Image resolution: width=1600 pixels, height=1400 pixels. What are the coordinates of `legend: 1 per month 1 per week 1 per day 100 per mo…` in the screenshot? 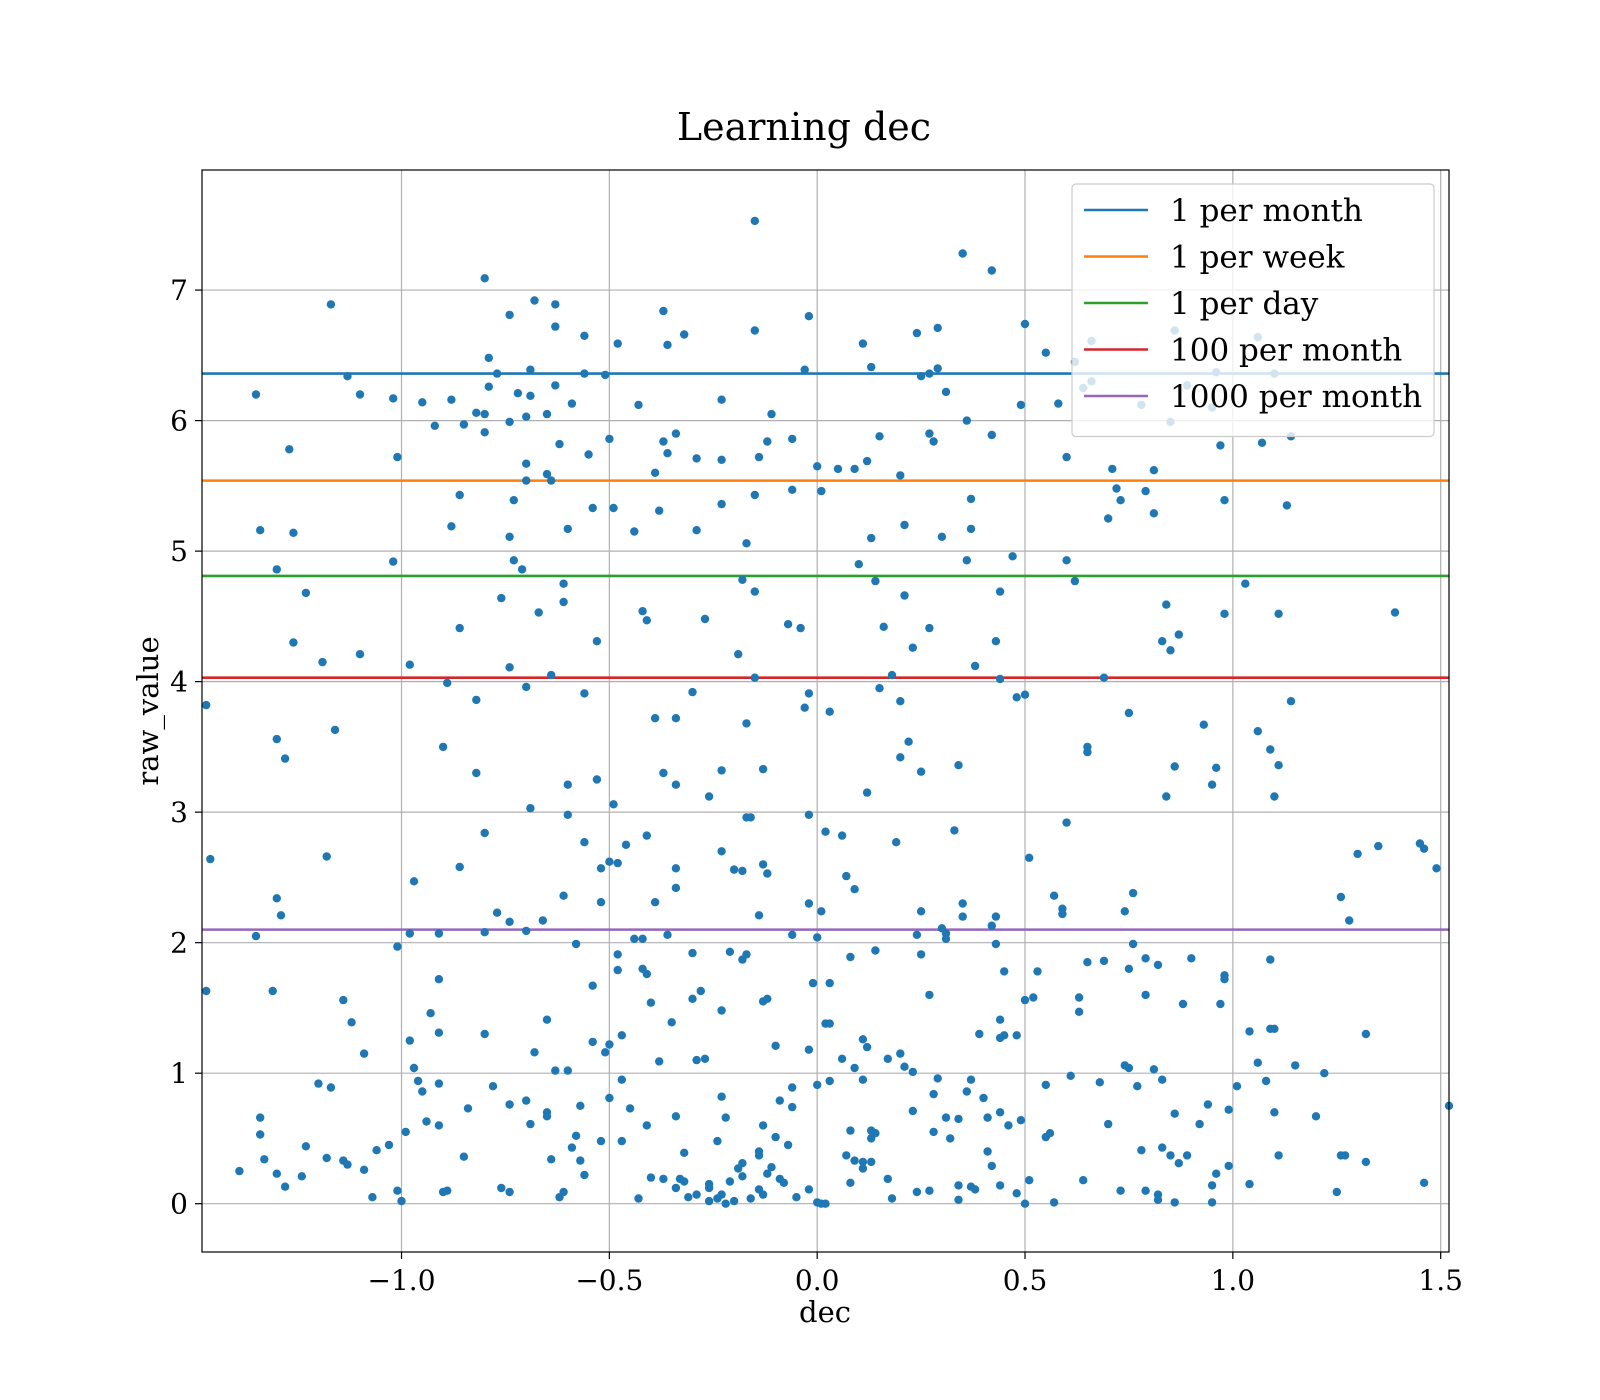 It's located at (1253, 310).